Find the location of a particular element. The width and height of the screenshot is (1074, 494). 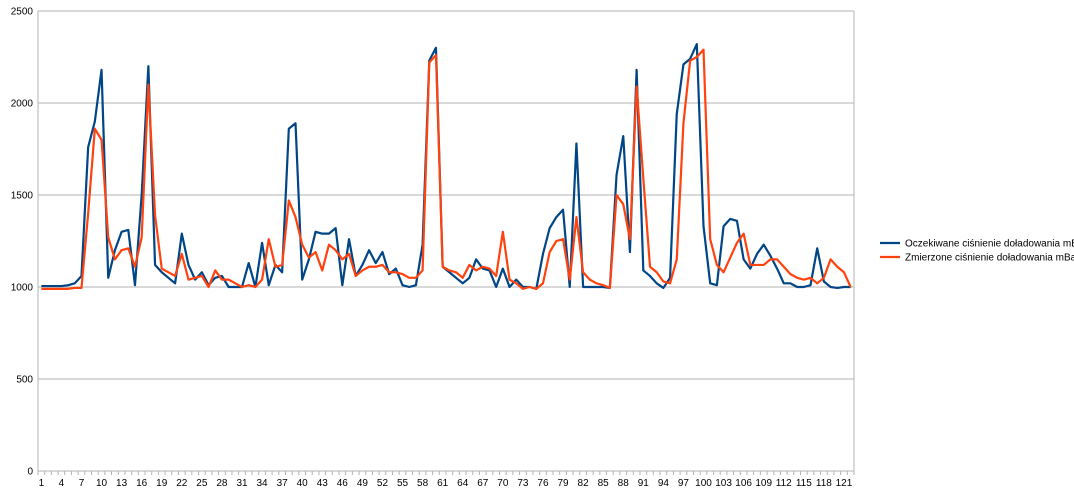

x-tick-label: 106 is located at coordinates (743, 483).